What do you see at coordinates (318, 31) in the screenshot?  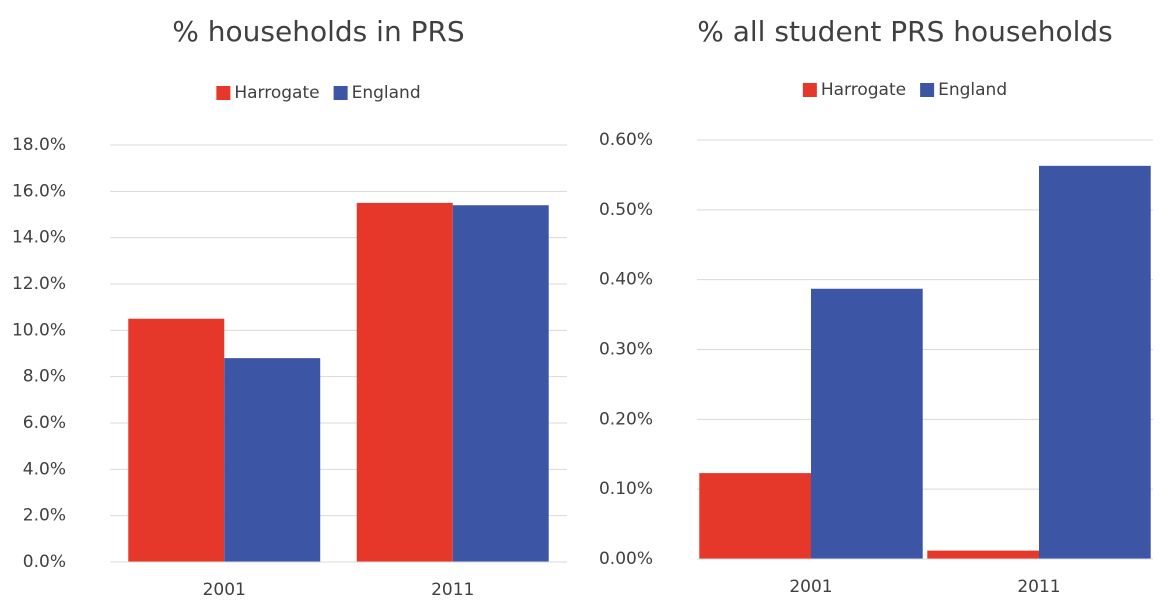 I see `chart-title: % households in PRS` at bounding box center [318, 31].